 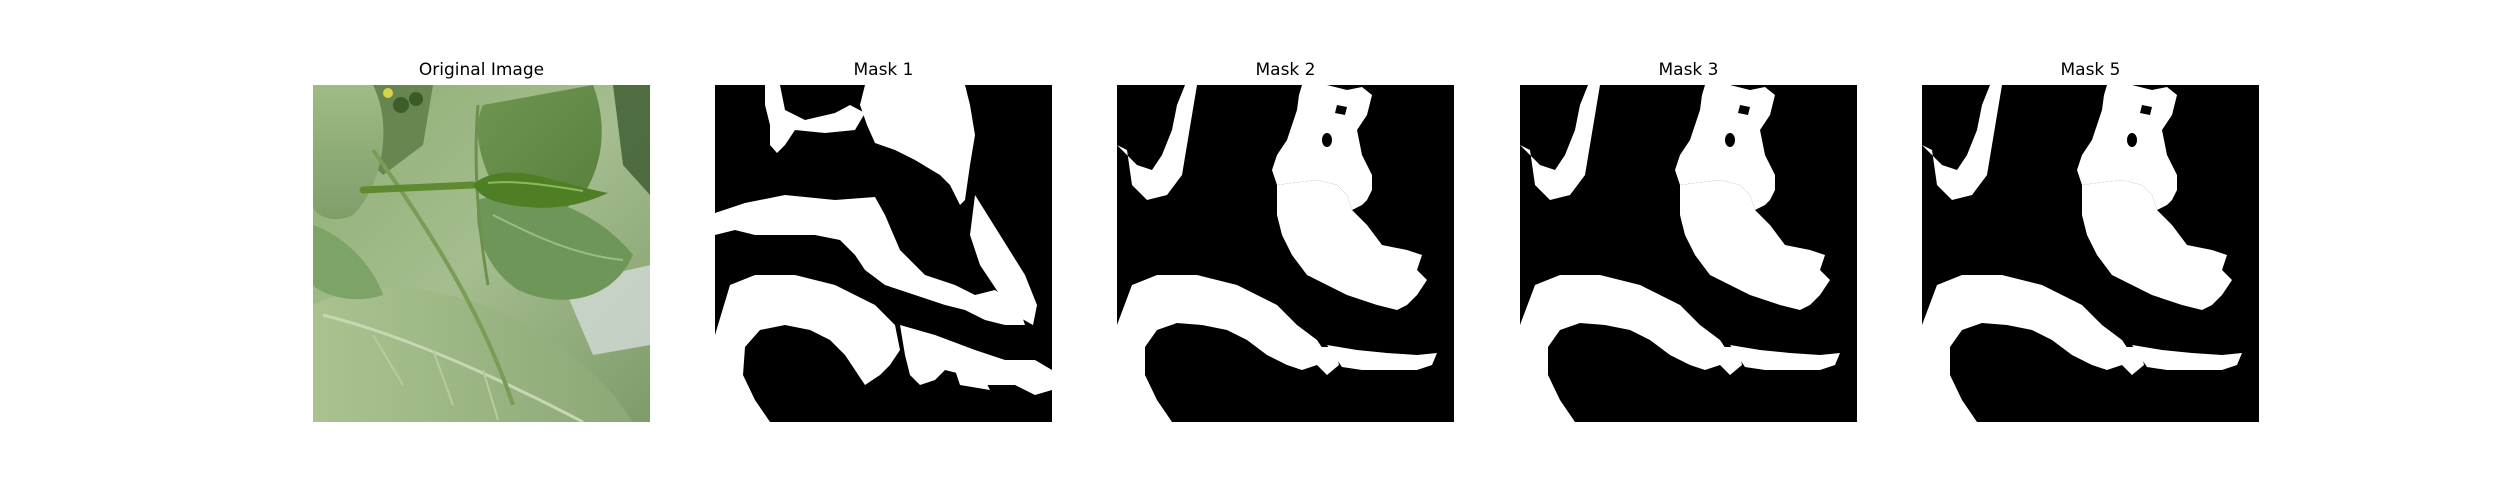 I want to click on panel-title-mask-3: Mask 3, so click(x=1688, y=70).